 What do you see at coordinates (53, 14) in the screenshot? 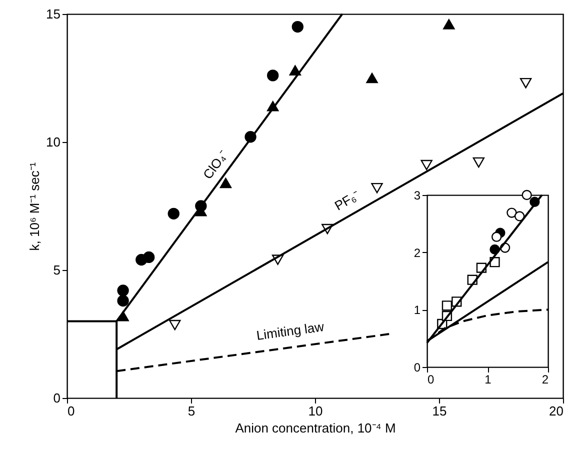
I see `y-tick-label: 15` at bounding box center [53, 14].